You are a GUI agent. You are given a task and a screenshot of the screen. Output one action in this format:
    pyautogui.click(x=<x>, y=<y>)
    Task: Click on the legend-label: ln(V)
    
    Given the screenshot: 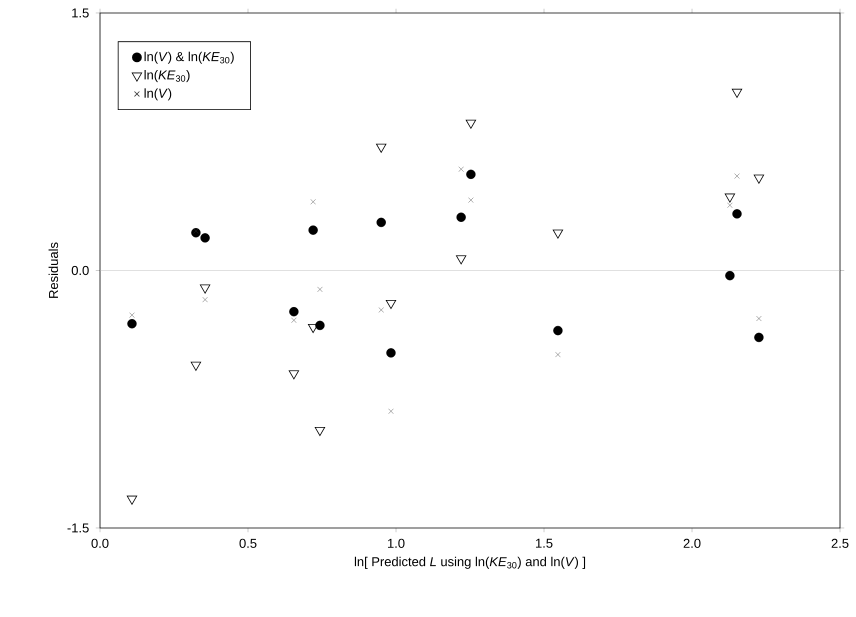 What is the action you would take?
    pyautogui.click(x=158, y=94)
    